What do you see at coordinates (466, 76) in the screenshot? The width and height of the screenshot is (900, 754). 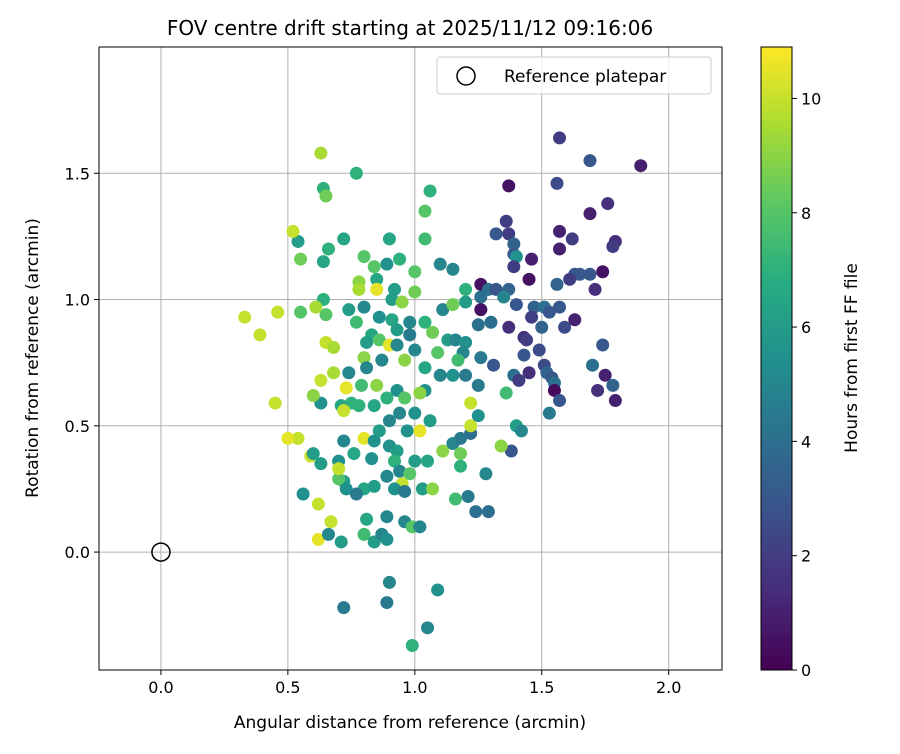 I see `legend-marker-reference` at bounding box center [466, 76].